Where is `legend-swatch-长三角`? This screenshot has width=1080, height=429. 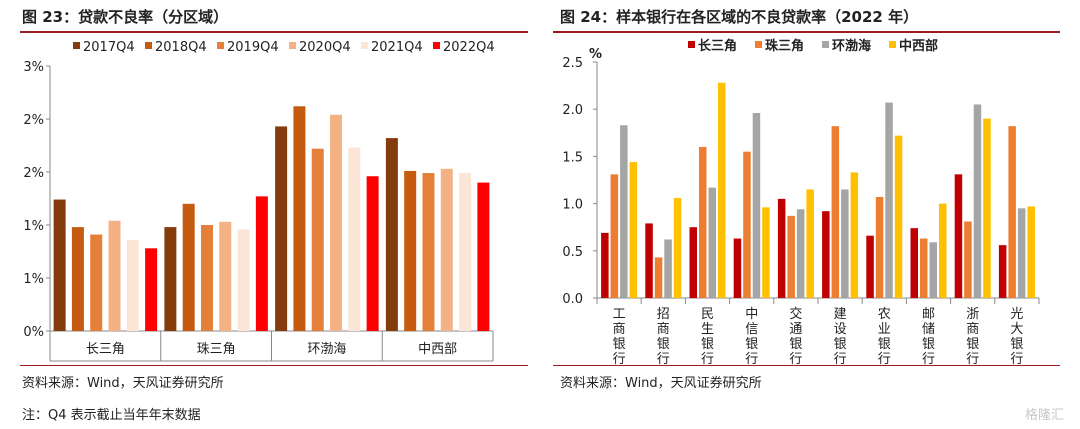
legend-swatch-长三角 is located at coordinates (691, 44).